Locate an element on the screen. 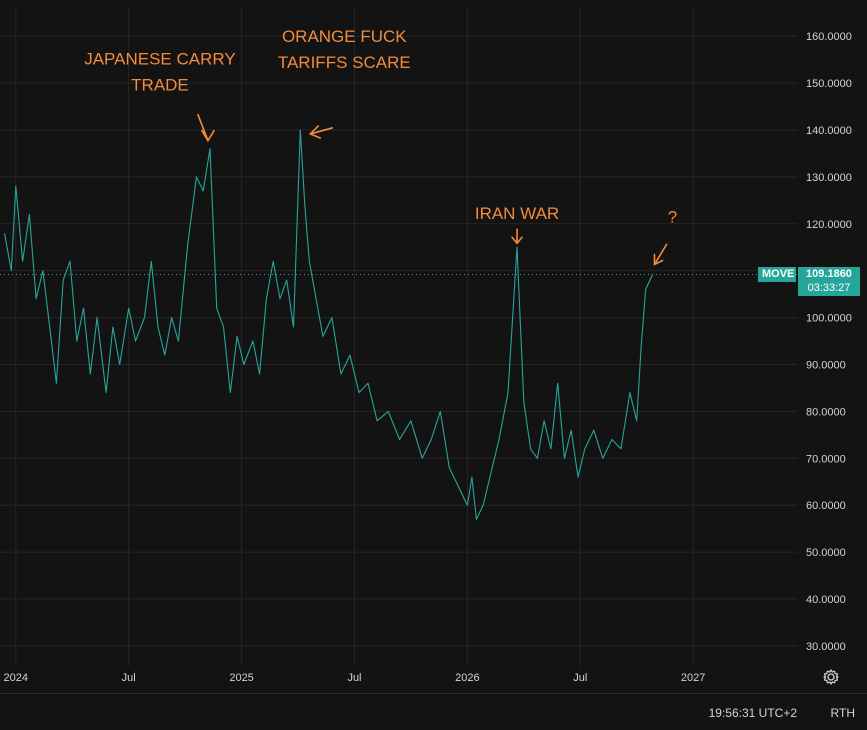 This screenshot has width=867, height=730. y-tick-label: 150.0000 is located at coordinates (829, 84).